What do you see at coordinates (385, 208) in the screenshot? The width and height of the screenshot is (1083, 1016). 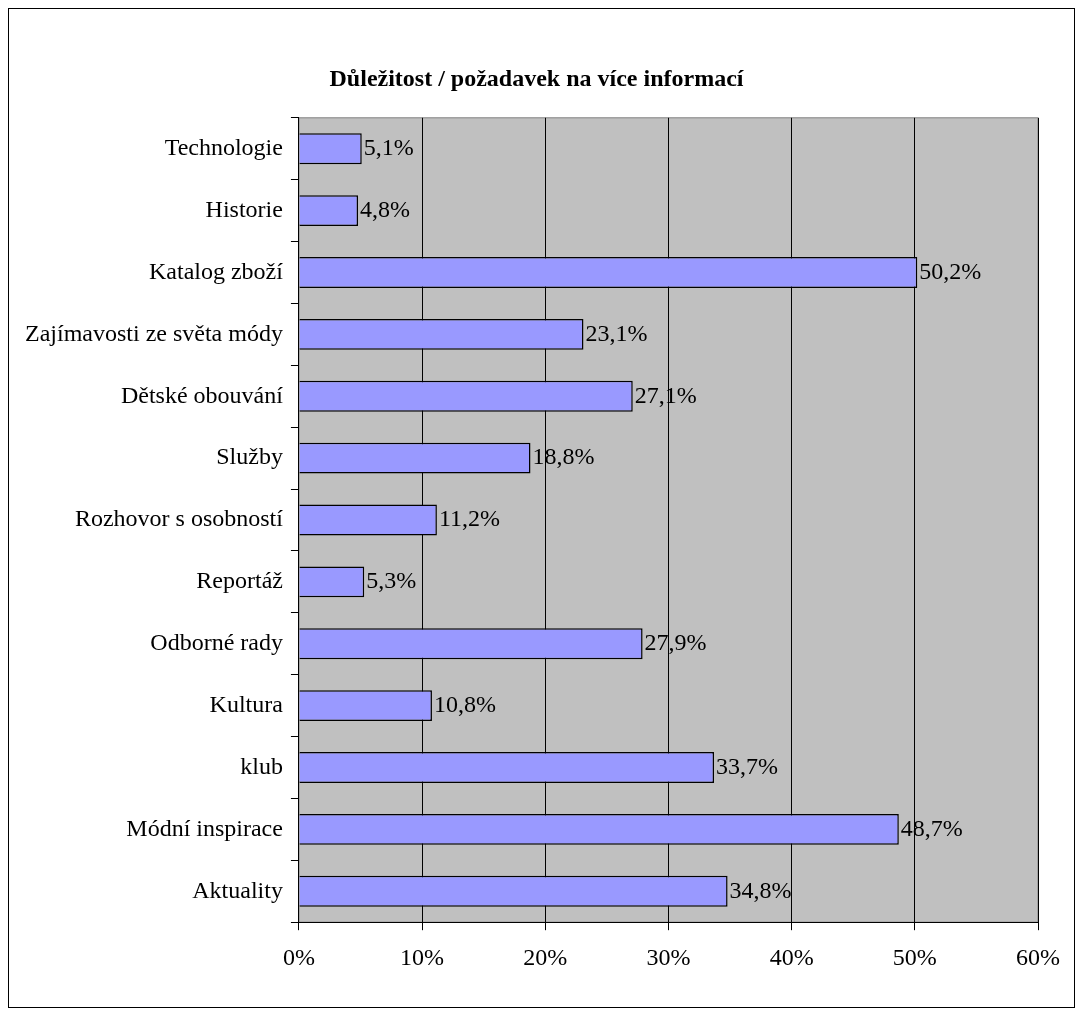 I see `data-label: 4,8%` at bounding box center [385, 208].